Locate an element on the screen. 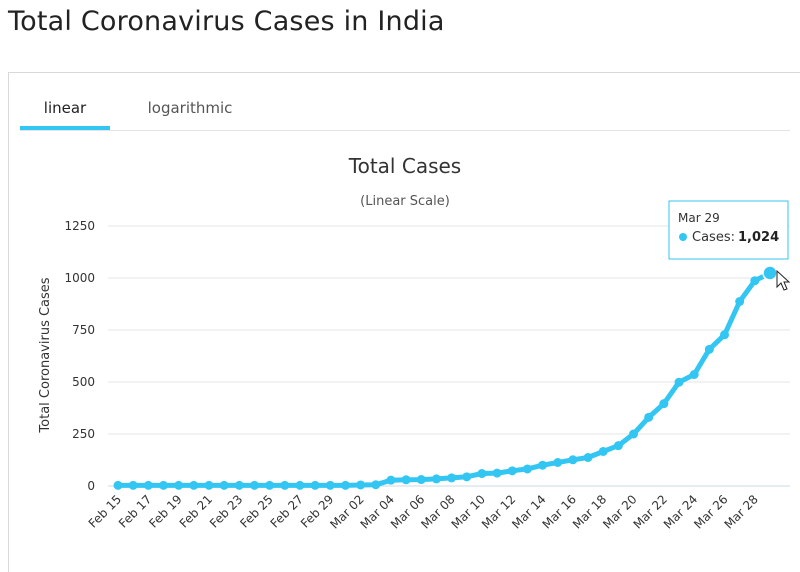  tooltip-box is located at coordinates (728, 230).